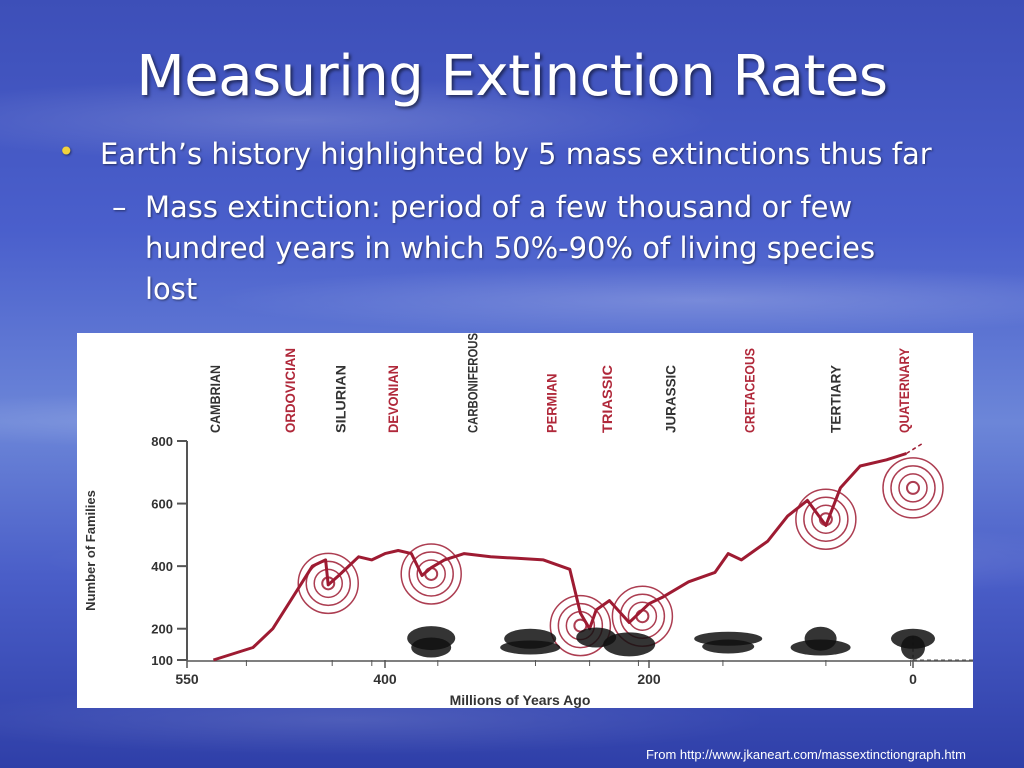 The width and height of the screenshot is (1024, 768). Describe the element at coordinates (913, 638) in the screenshot. I see `mammal-icon` at that location.